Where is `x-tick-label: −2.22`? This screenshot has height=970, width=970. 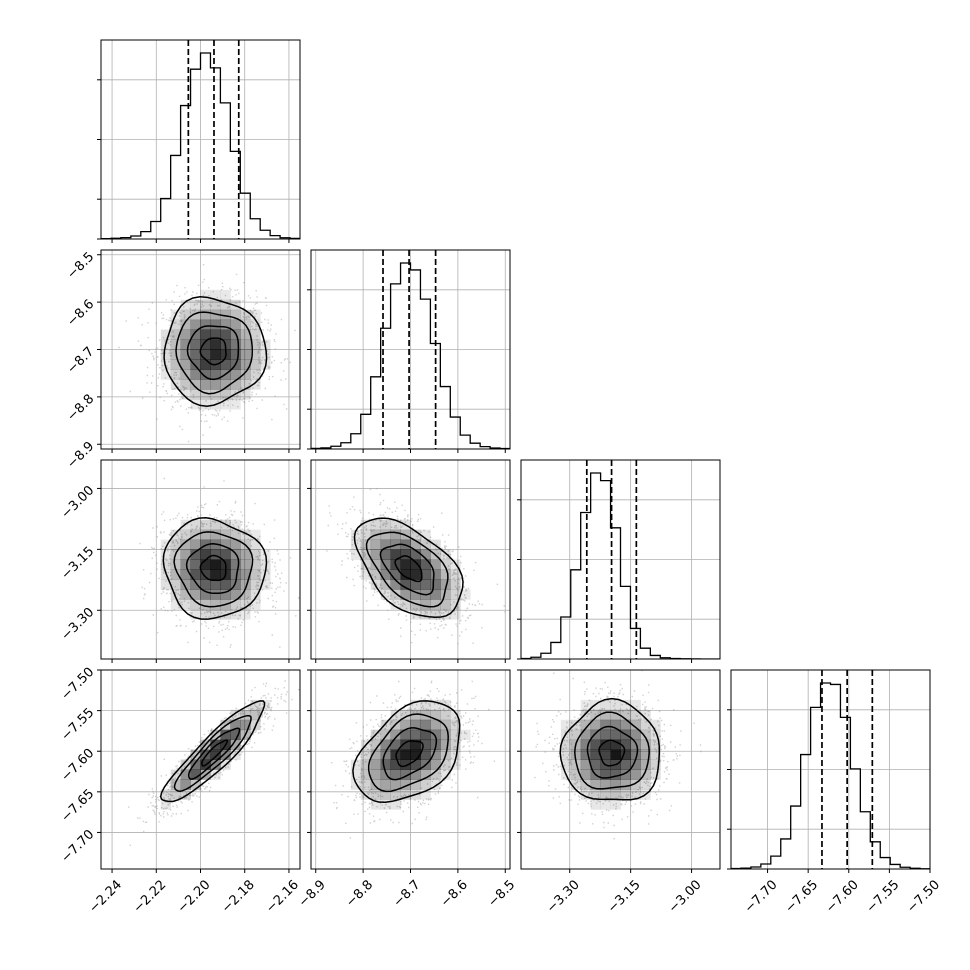
x-tick-label: −2.22 is located at coordinates (150, 896).